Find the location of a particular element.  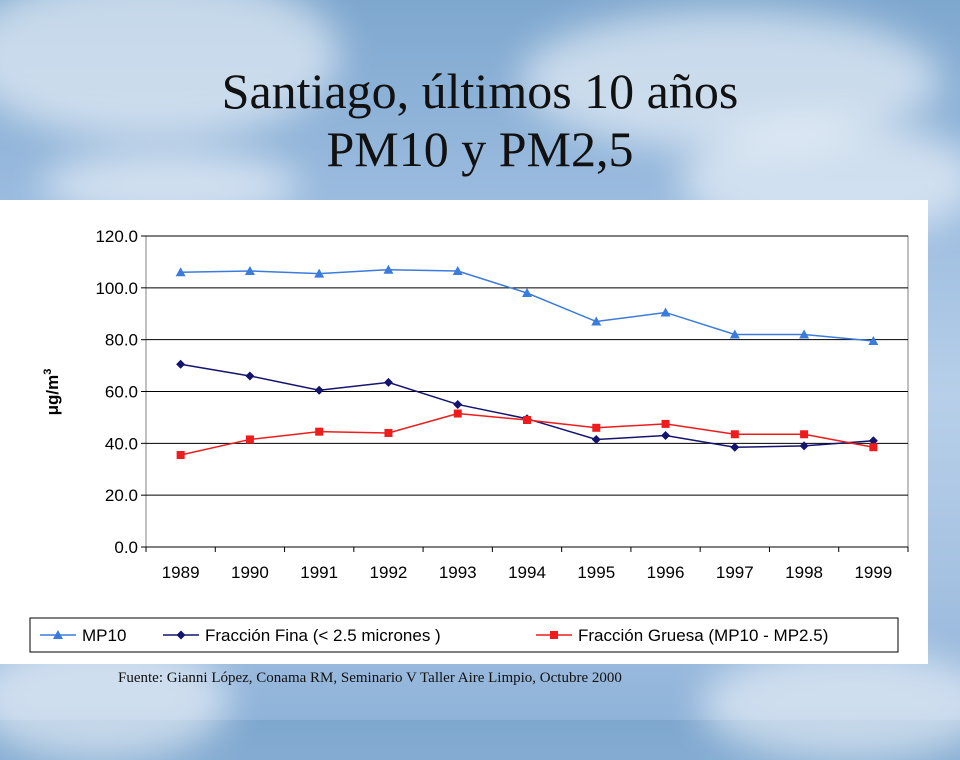

legend-item: Fracción Gruesa (MP10 - MP2.5) is located at coordinates (682, 635).